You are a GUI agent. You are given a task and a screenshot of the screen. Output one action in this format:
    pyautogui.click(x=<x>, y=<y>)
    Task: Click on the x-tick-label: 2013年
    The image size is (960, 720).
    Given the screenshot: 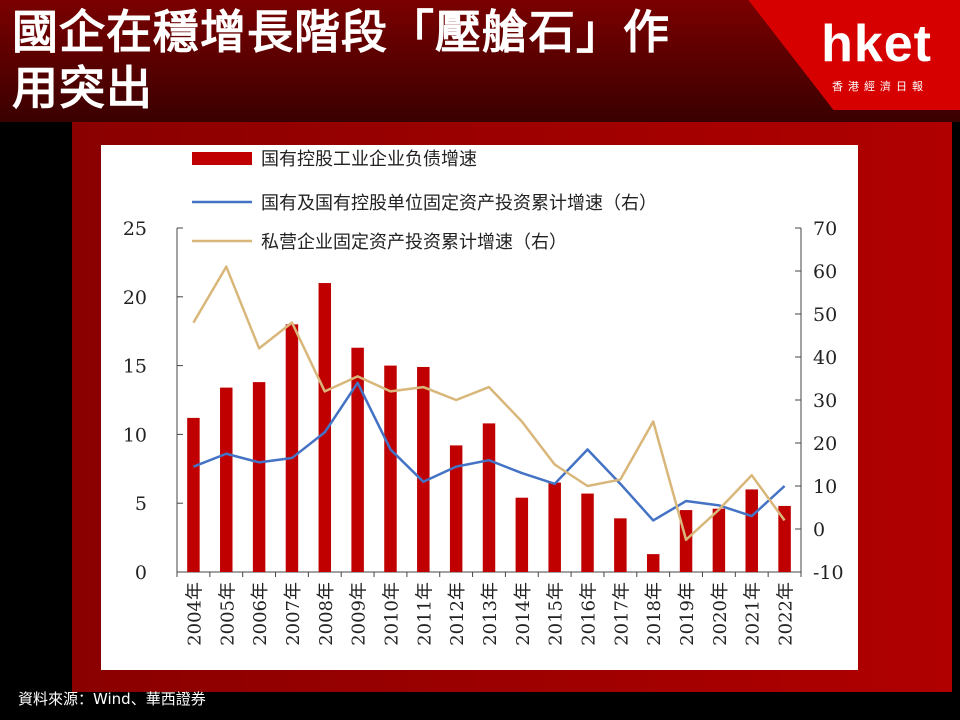 What is the action you would take?
    pyautogui.click(x=490, y=614)
    